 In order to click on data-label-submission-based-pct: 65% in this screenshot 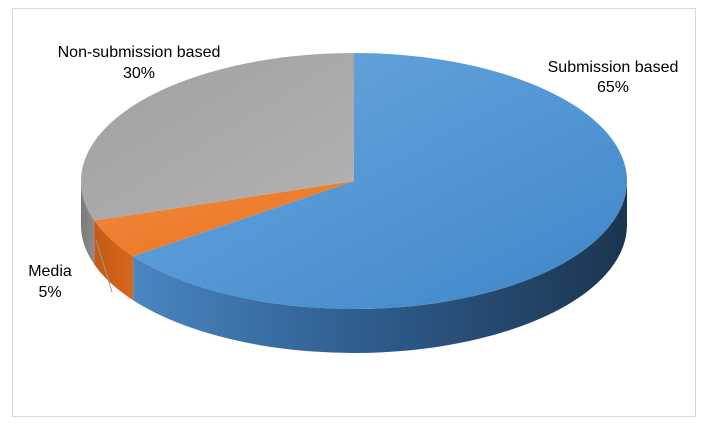, I will do `click(613, 87)`.